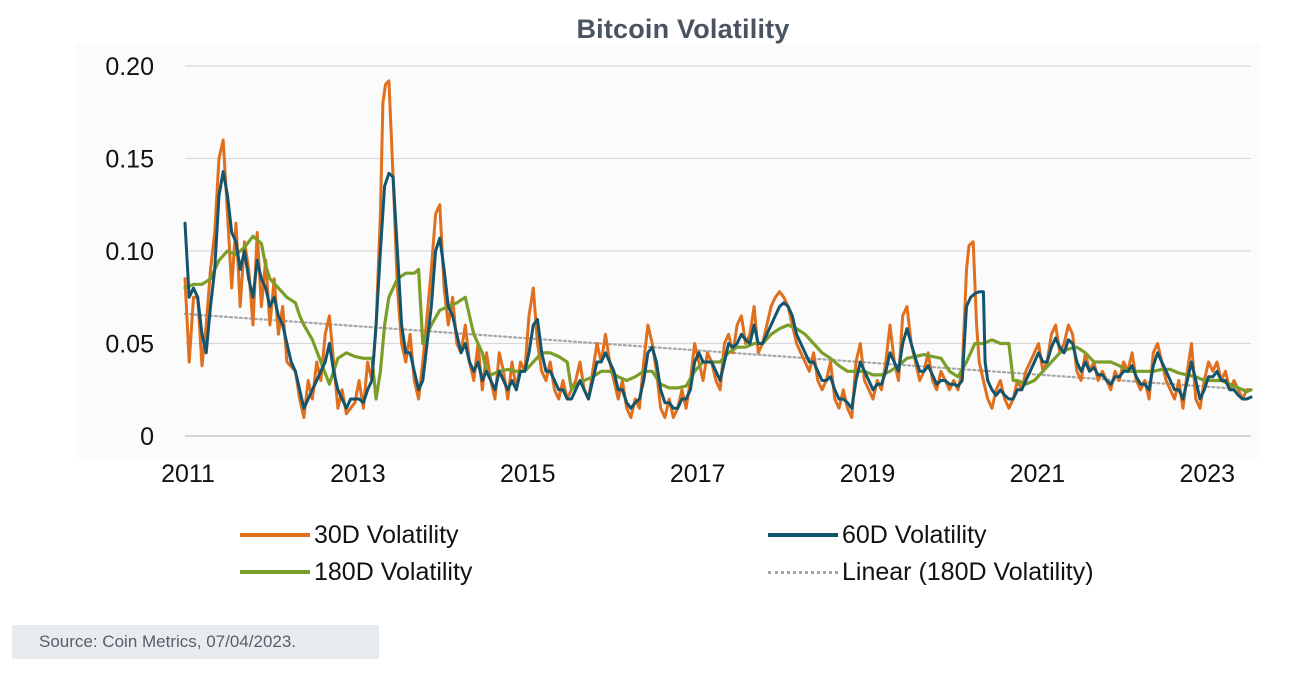 This screenshot has height=673, width=1292. What do you see at coordinates (683, 29) in the screenshot?
I see `chart-title: Bitcoin Volatility` at bounding box center [683, 29].